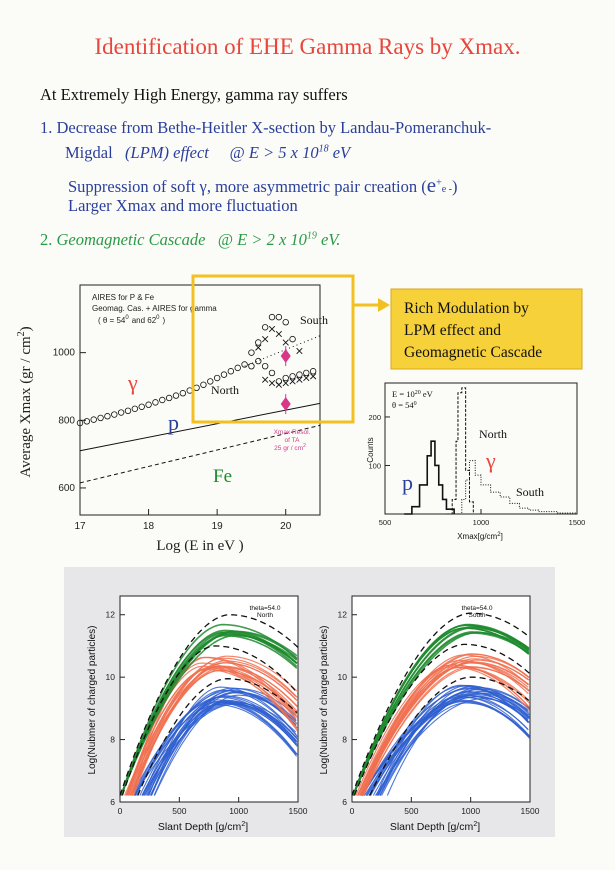  What do you see at coordinates (439, 183) in the screenshot?
I see `item1-plus: +` at bounding box center [439, 183].